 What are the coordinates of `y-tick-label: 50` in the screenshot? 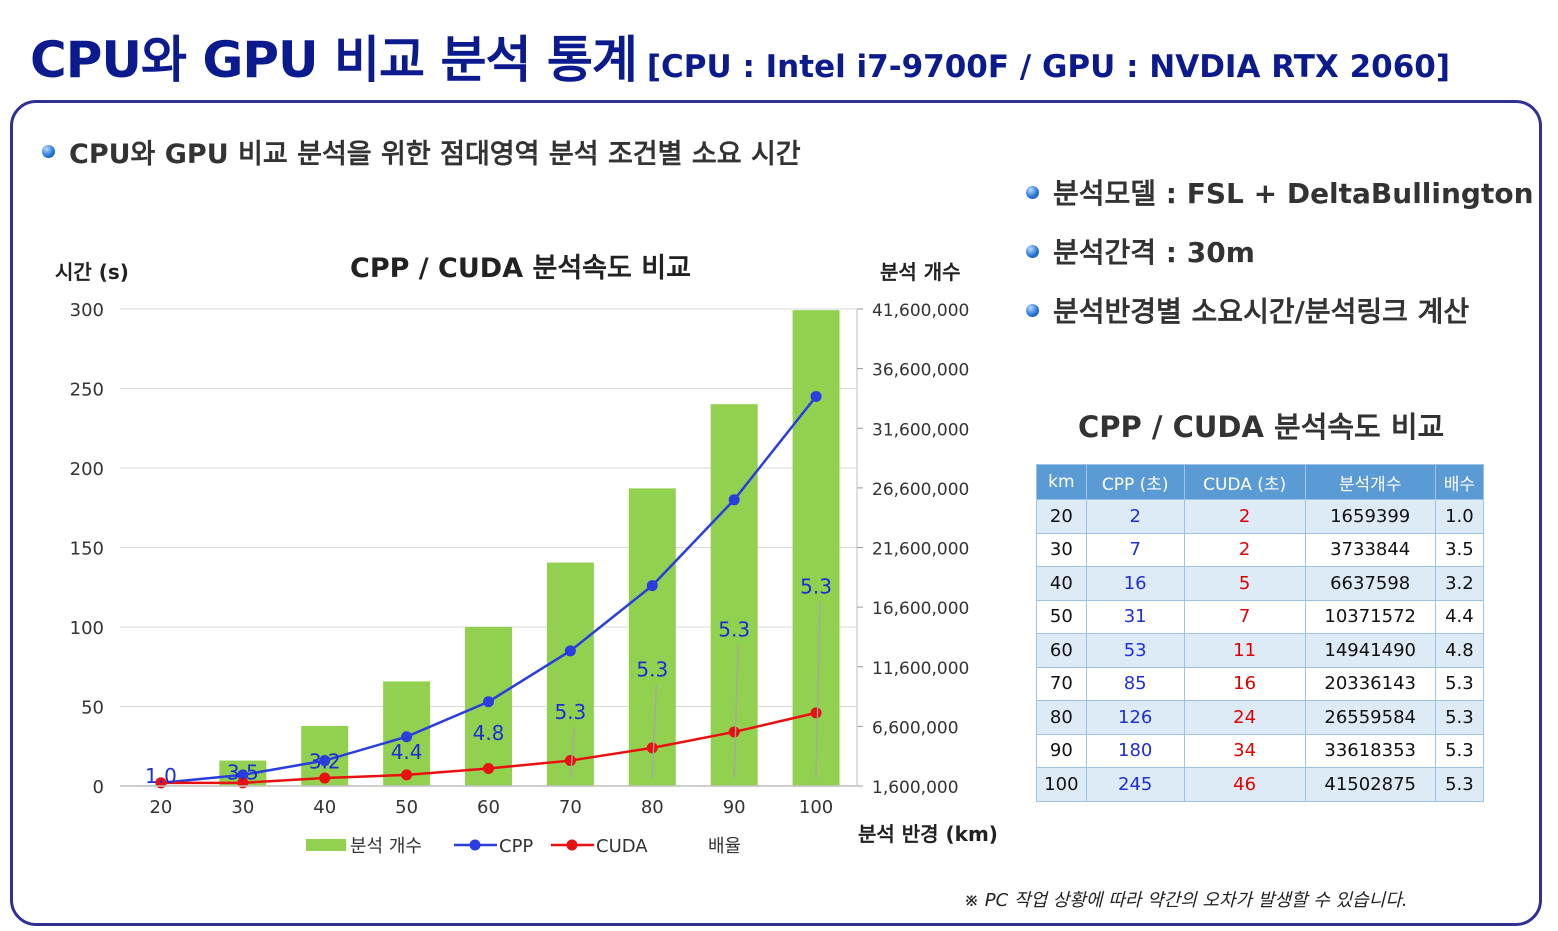 It's located at (92, 708).